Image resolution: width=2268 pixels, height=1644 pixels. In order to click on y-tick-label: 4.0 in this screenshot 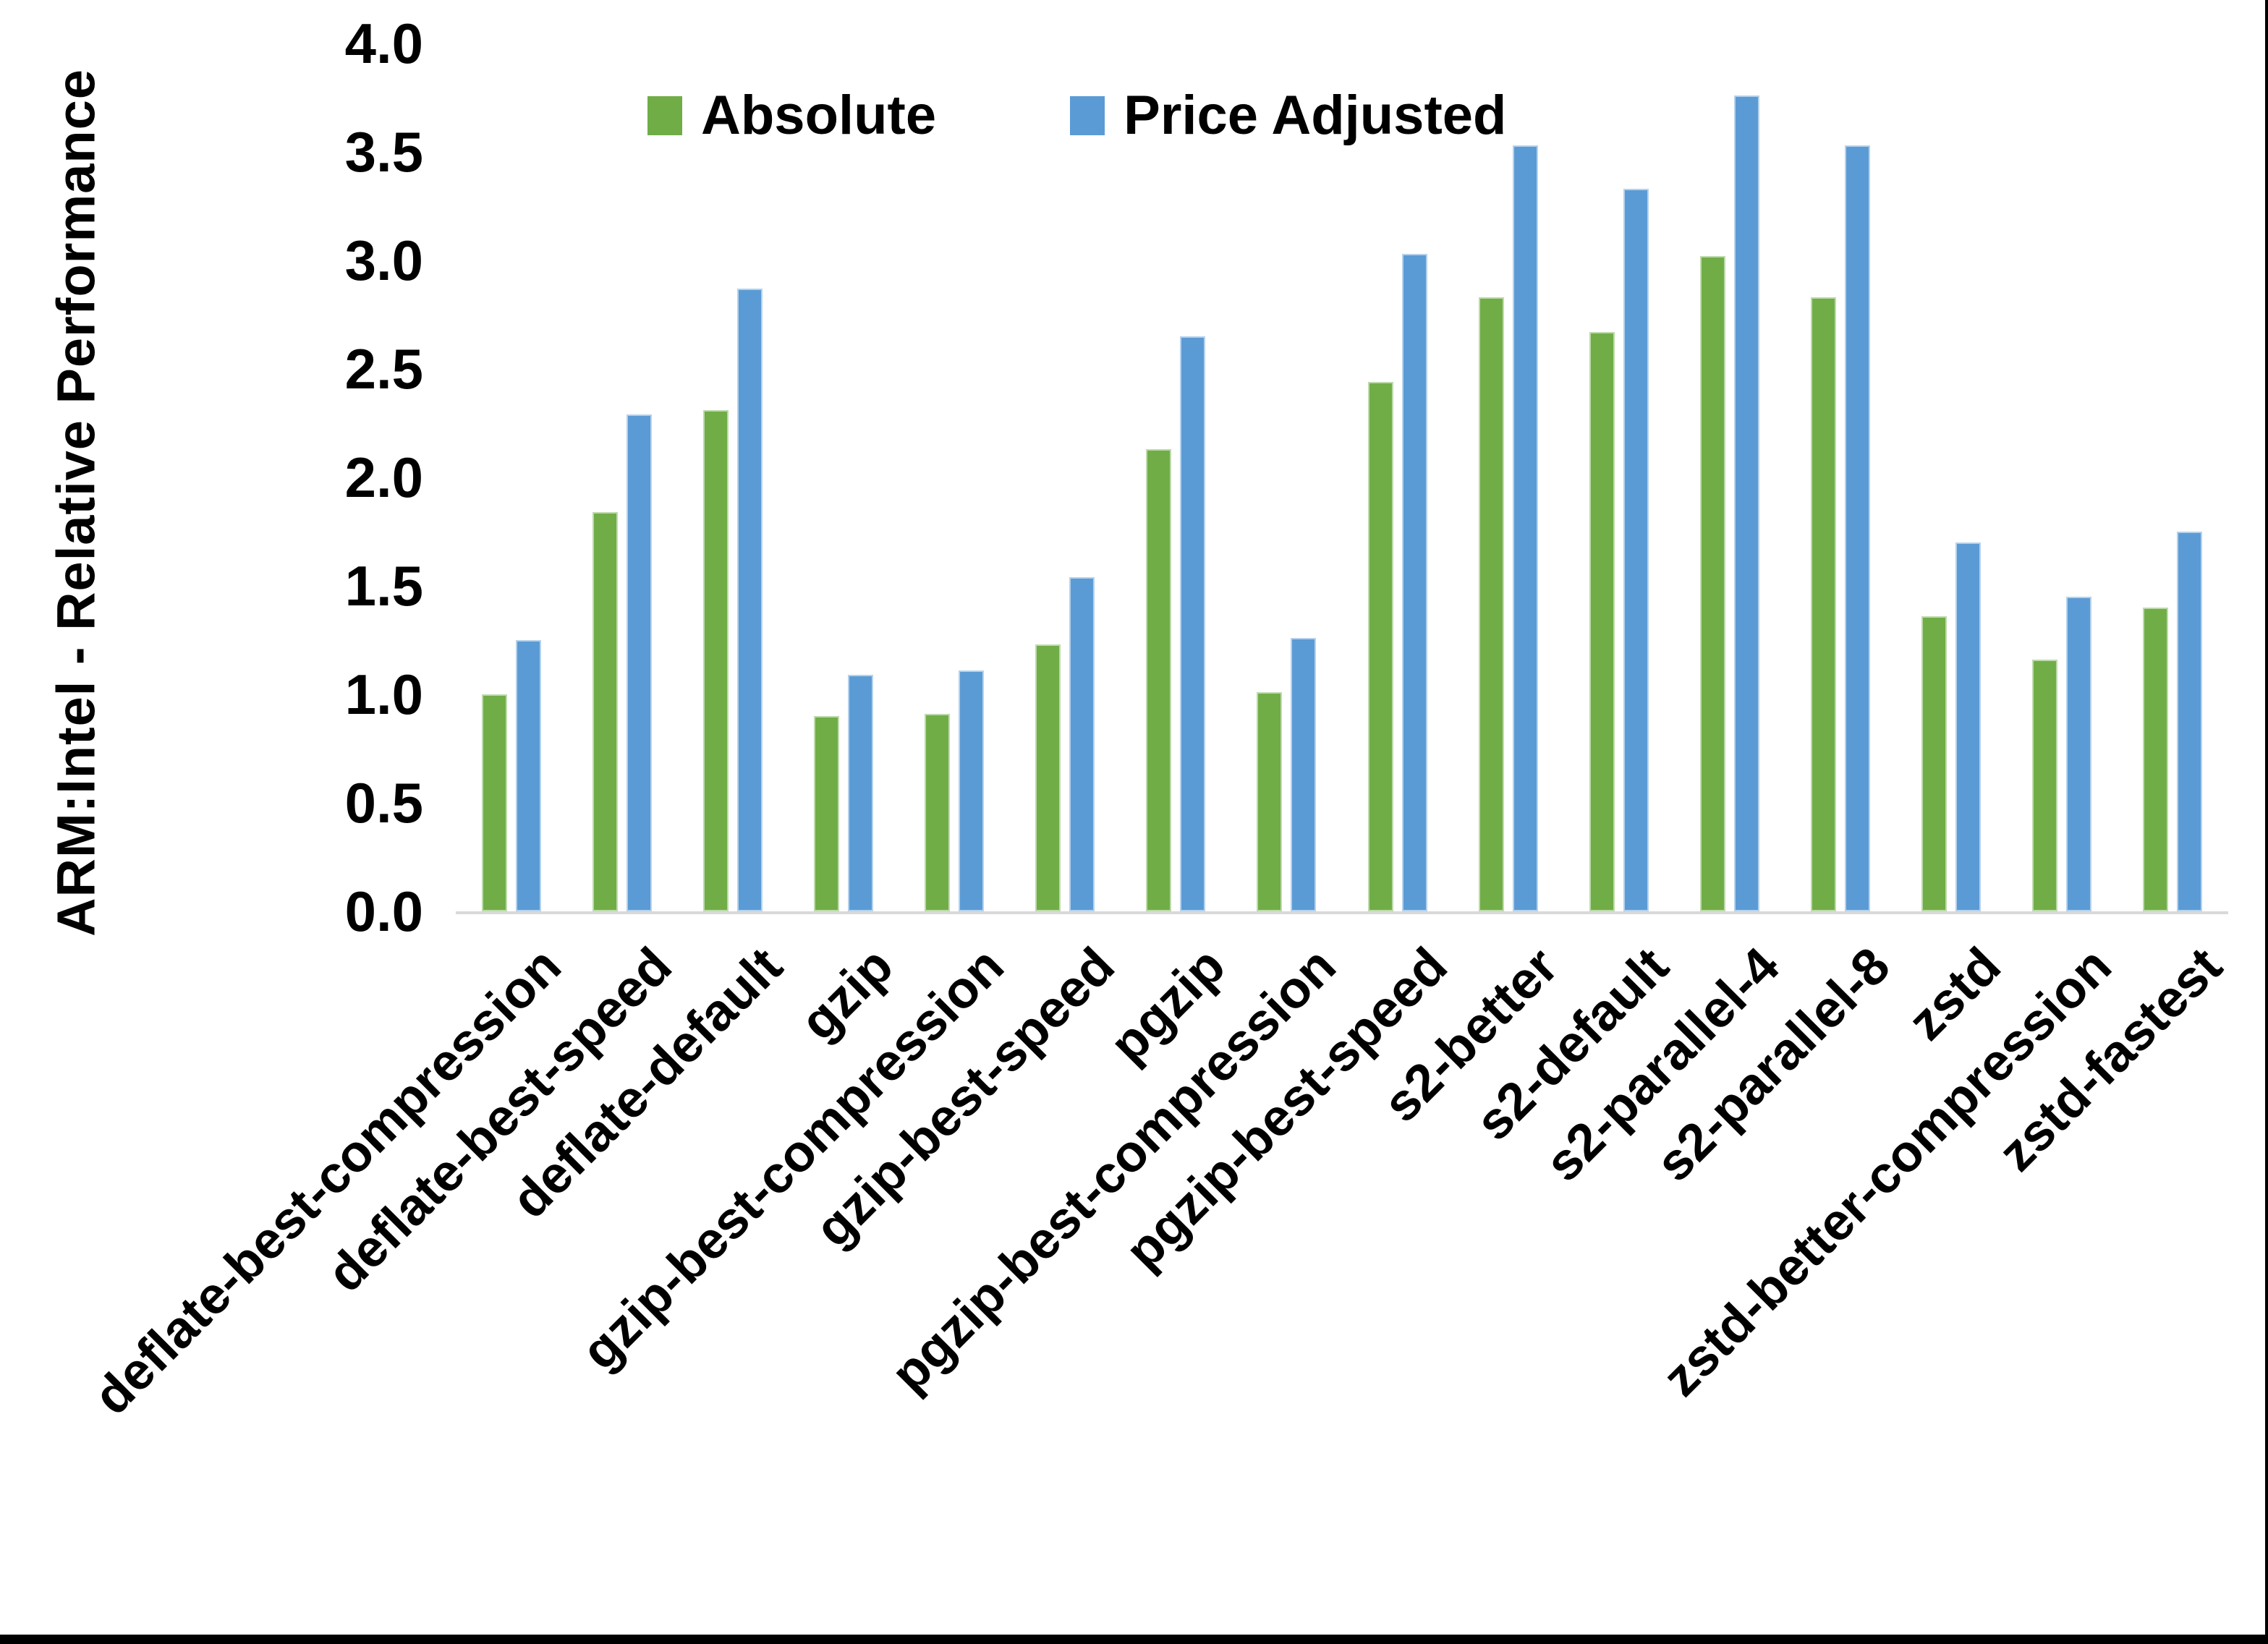, I will do `click(383, 43)`.